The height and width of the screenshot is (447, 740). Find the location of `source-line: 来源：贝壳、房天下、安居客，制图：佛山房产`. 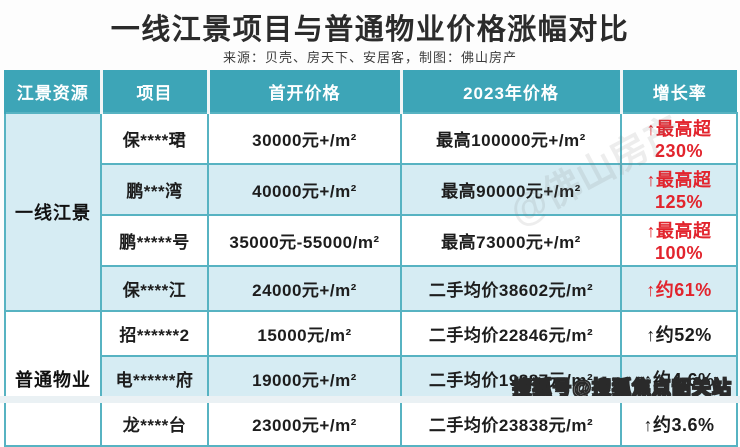

source-line: 来源：贝壳、房天下、安居客，制图：佛山房产 is located at coordinates (369, 57).